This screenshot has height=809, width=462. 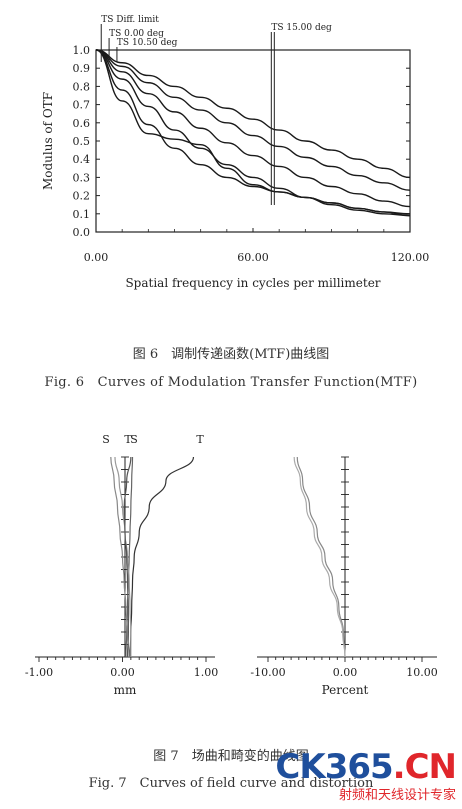 What do you see at coordinates (334, 767) in the screenshot?
I see `watermark-logo-main: CK365` at bounding box center [334, 767].